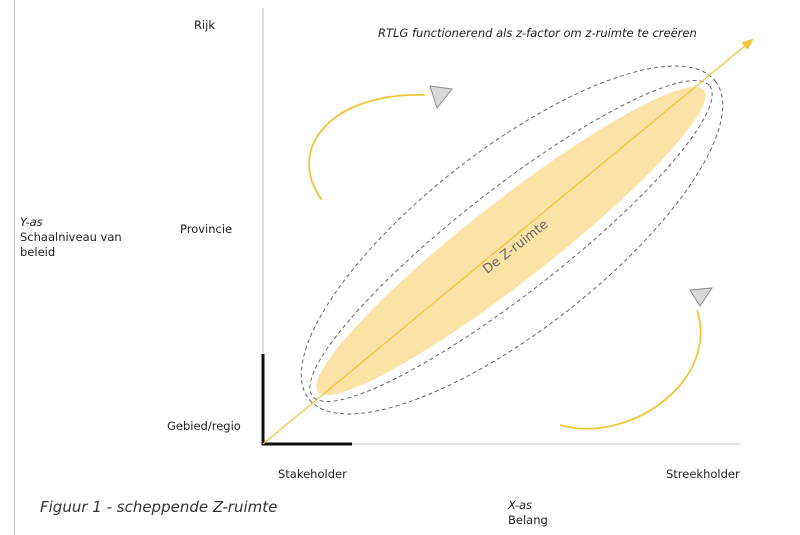 The width and height of the screenshot is (800, 535). What do you see at coordinates (703, 474) in the screenshot?
I see `x-tick-streekholder: Streekholder` at bounding box center [703, 474].